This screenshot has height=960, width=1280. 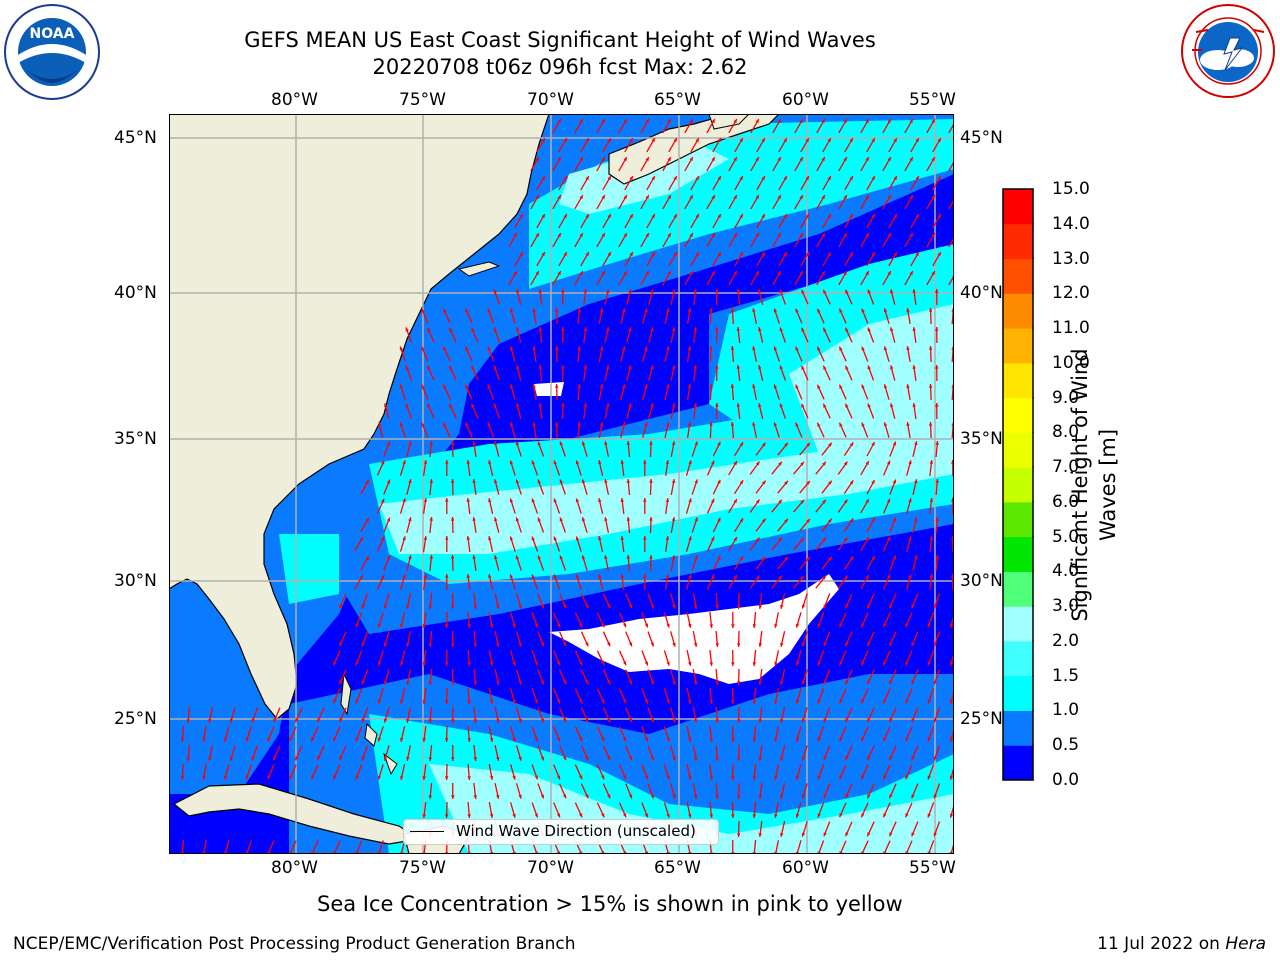 What do you see at coordinates (677, 868) in the screenshot?
I see `lon-label-bottom: 65°W` at bounding box center [677, 868].